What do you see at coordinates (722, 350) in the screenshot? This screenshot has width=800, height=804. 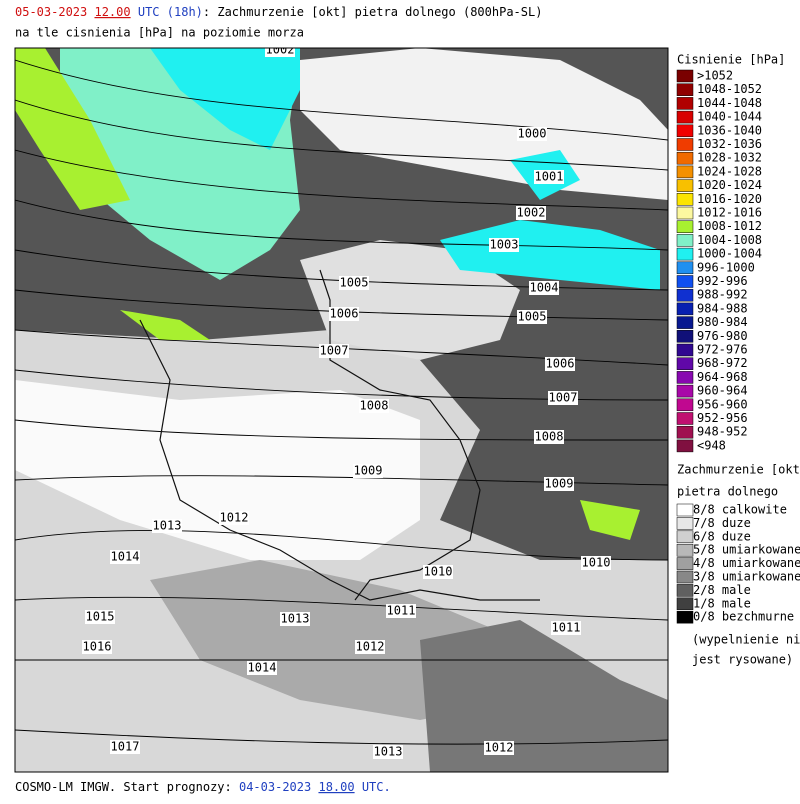 I see `legend-label: 972-976` at bounding box center [722, 350].